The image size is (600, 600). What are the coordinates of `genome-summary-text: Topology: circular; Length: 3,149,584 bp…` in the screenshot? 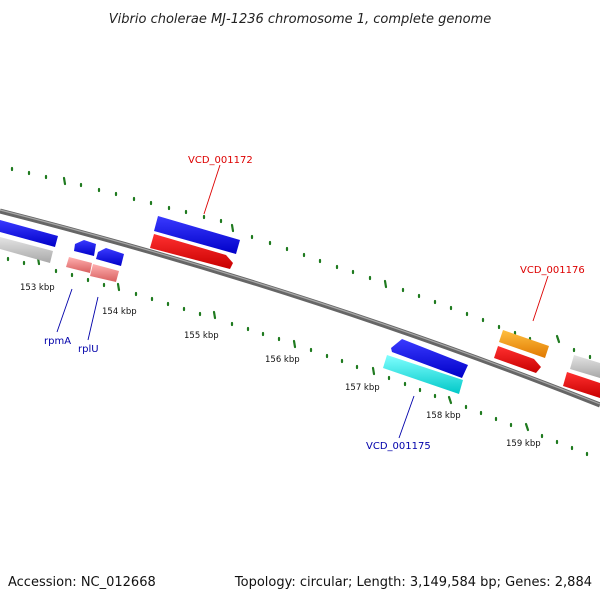 It's located at (413, 582).